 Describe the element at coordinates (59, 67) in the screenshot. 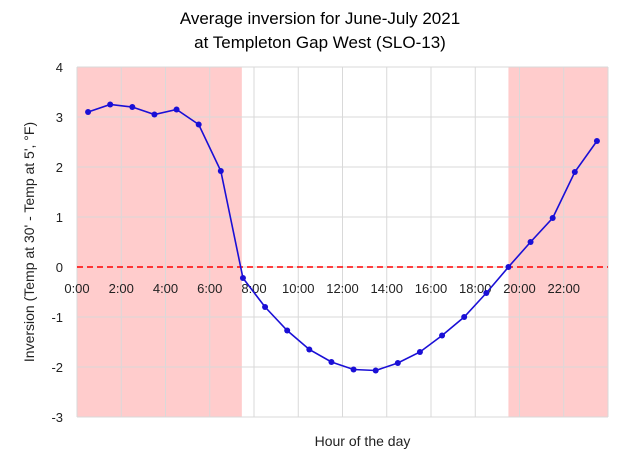

I see `y-tick-label: 4` at that location.